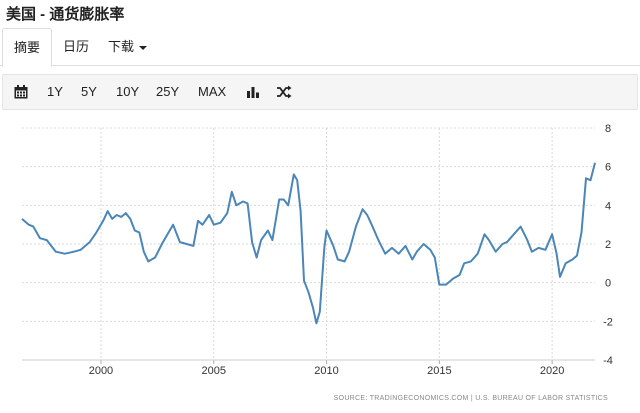 This screenshot has width=640, height=413. Describe the element at coordinates (284, 92) in the screenshot. I see `shuffle-icon` at that location.